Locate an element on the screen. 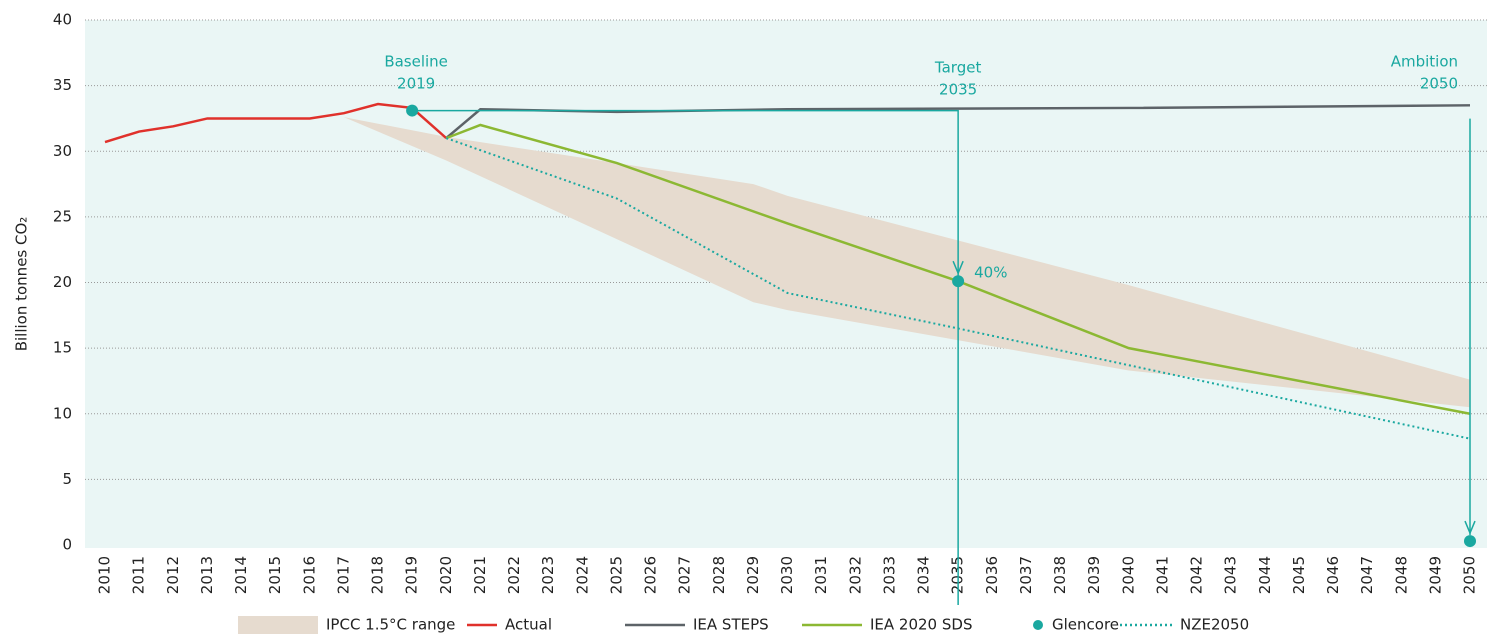 This screenshot has height=636, width=1492. annotation: 2035 is located at coordinates (958, 90).